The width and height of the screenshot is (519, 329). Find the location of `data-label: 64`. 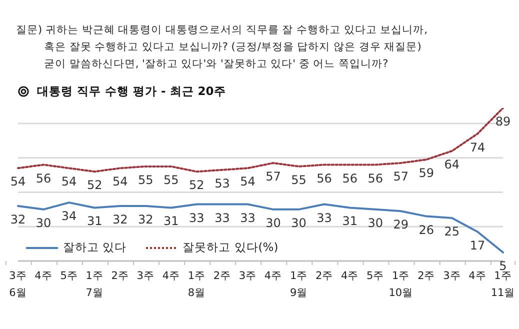

data-label: 64 is located at coordinates (452, 165).